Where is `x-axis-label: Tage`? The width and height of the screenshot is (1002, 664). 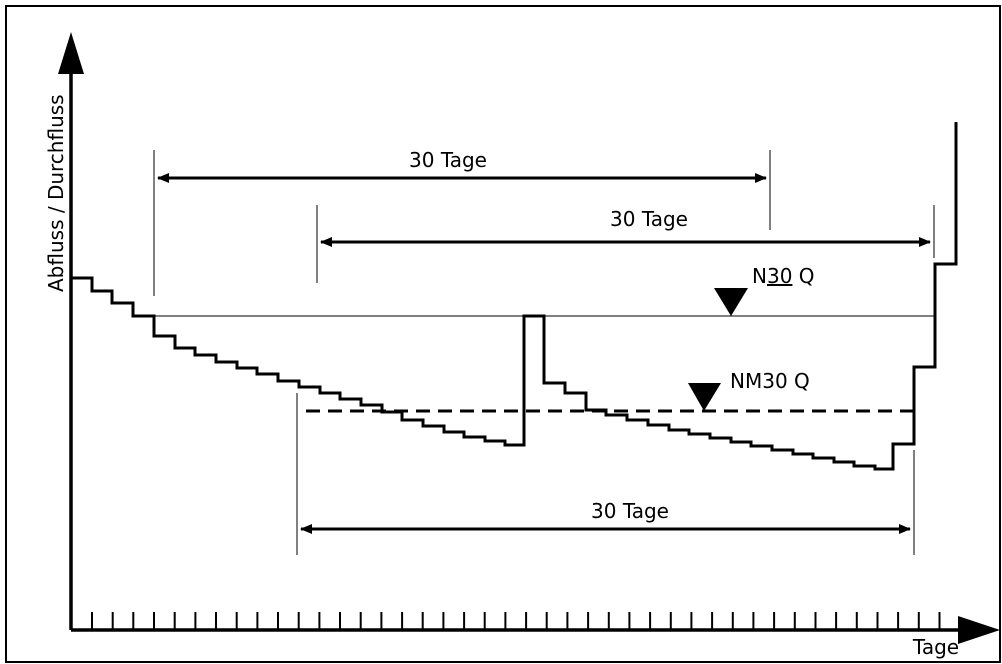 x-axis-label: Tage is located at coordinates (935, 647).